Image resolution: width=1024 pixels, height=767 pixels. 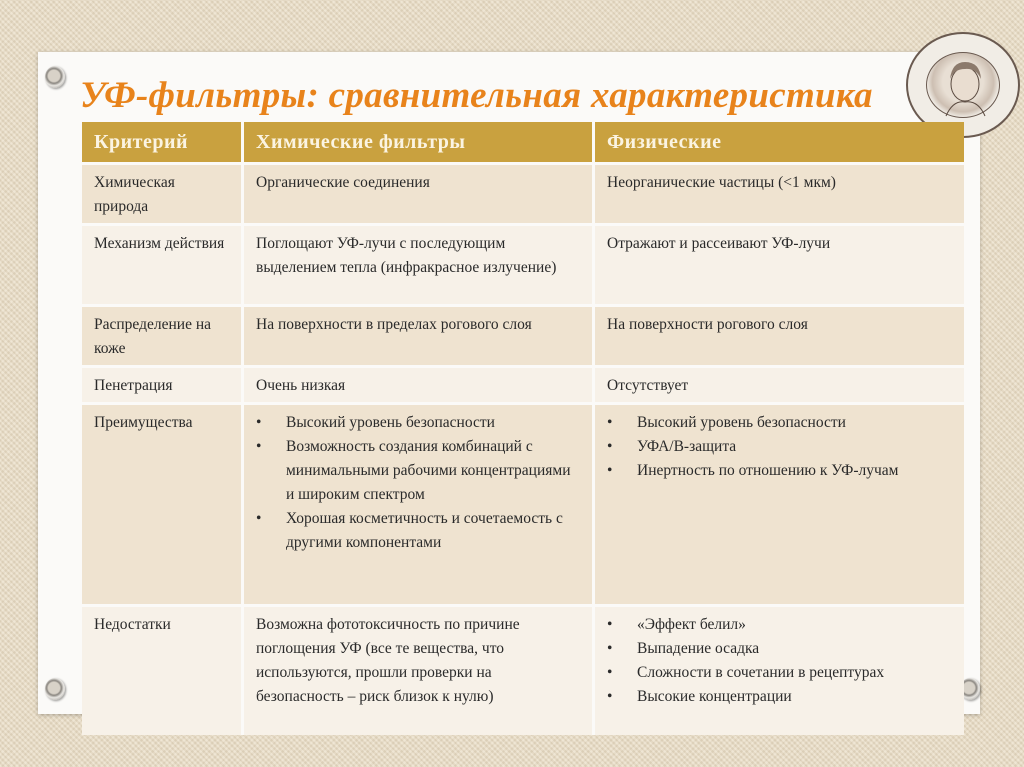 I want to click on list-item: Инертность по отношению к УФ-лучам, so click(x=779, y=471).